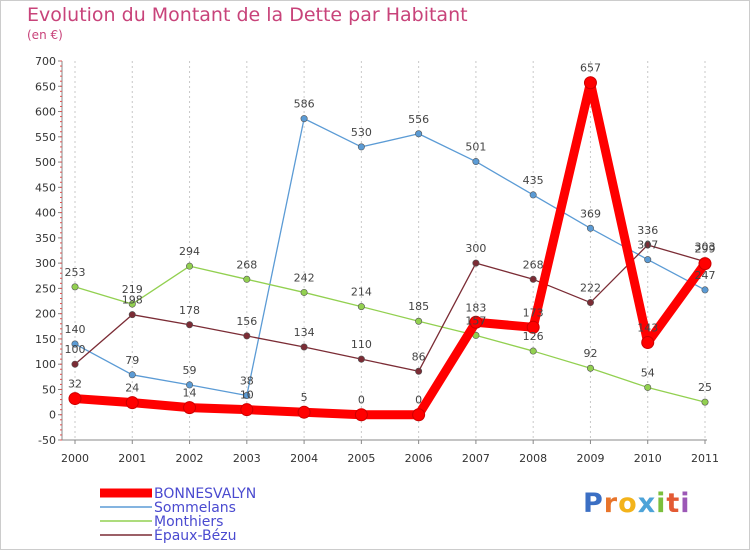  I want to click on data-label: 657, so click(590, 68).